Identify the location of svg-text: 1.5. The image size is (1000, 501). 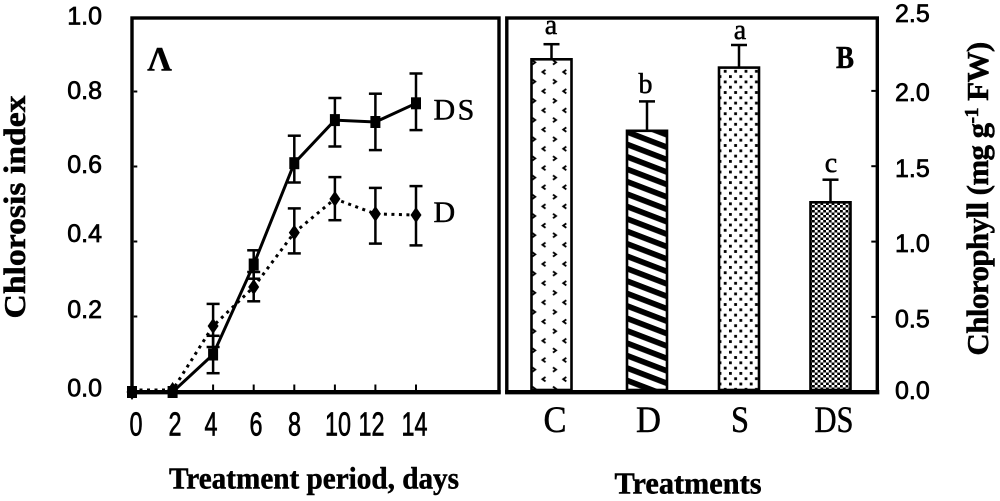
(912, 169).